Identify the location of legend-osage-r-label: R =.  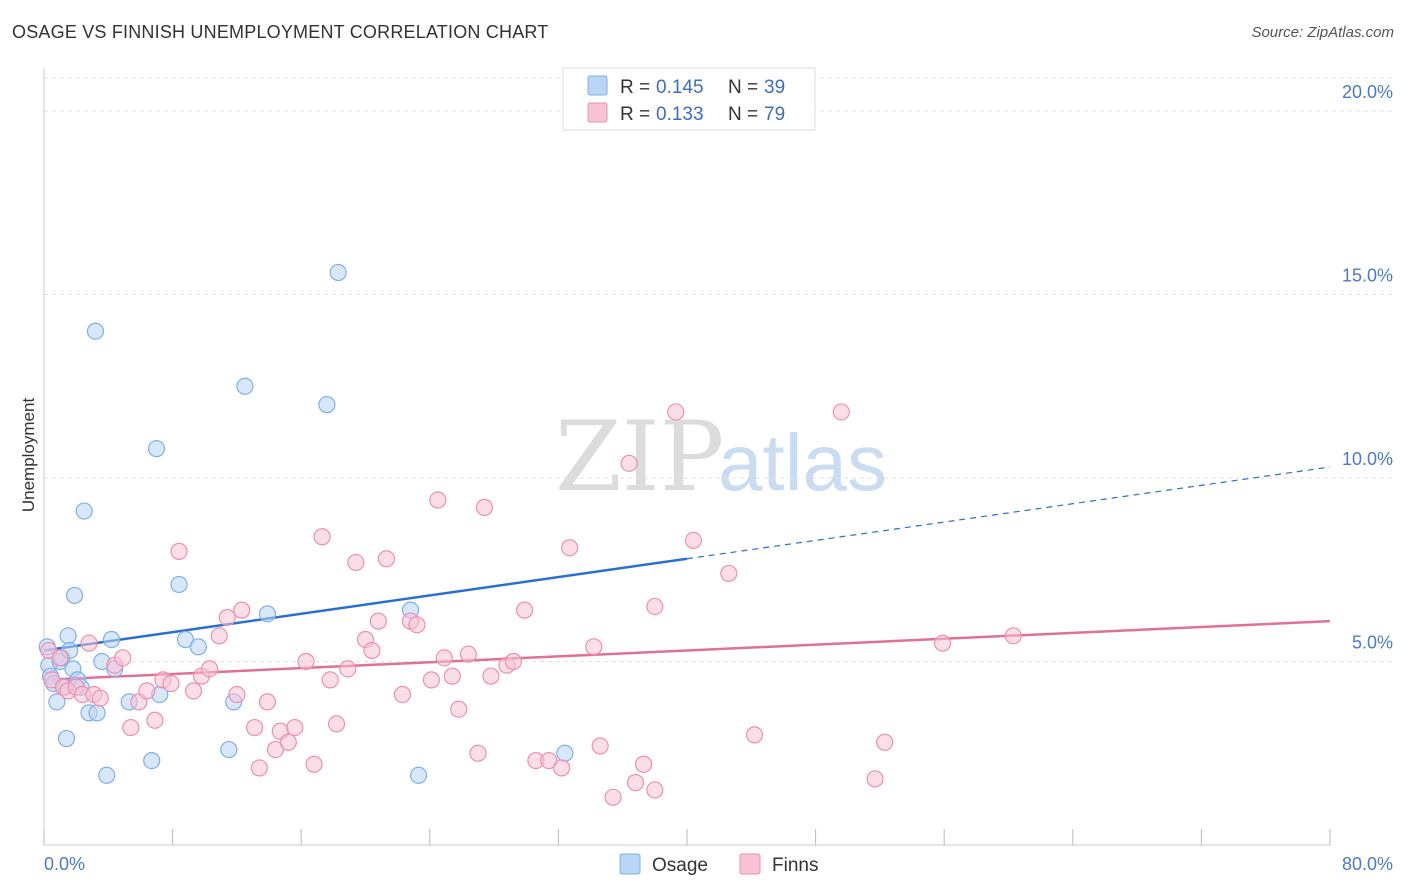
(635, 87).